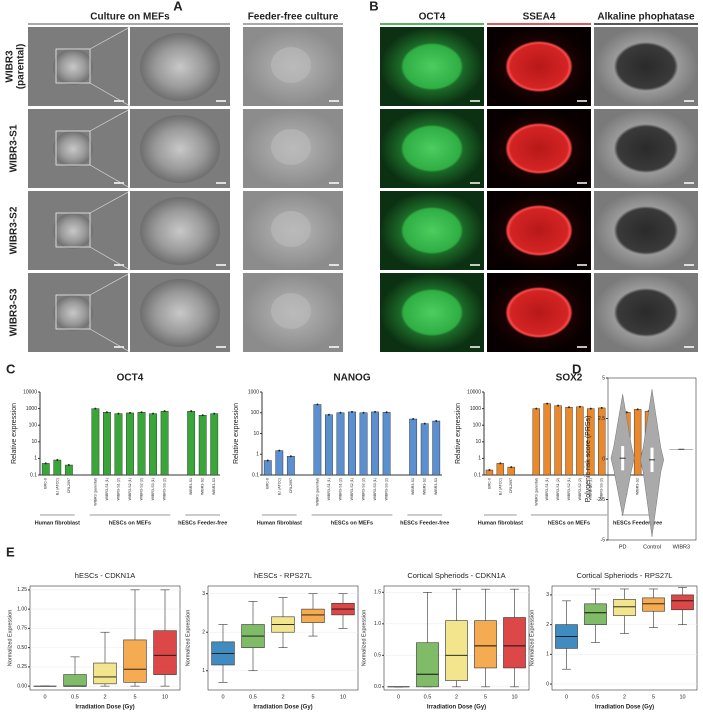 The image size is (703, 719). What do you see at coordinates (253, 697) in the screenshot?
I see `x-tick-label: 0.5` at bounding box center [253, 697].